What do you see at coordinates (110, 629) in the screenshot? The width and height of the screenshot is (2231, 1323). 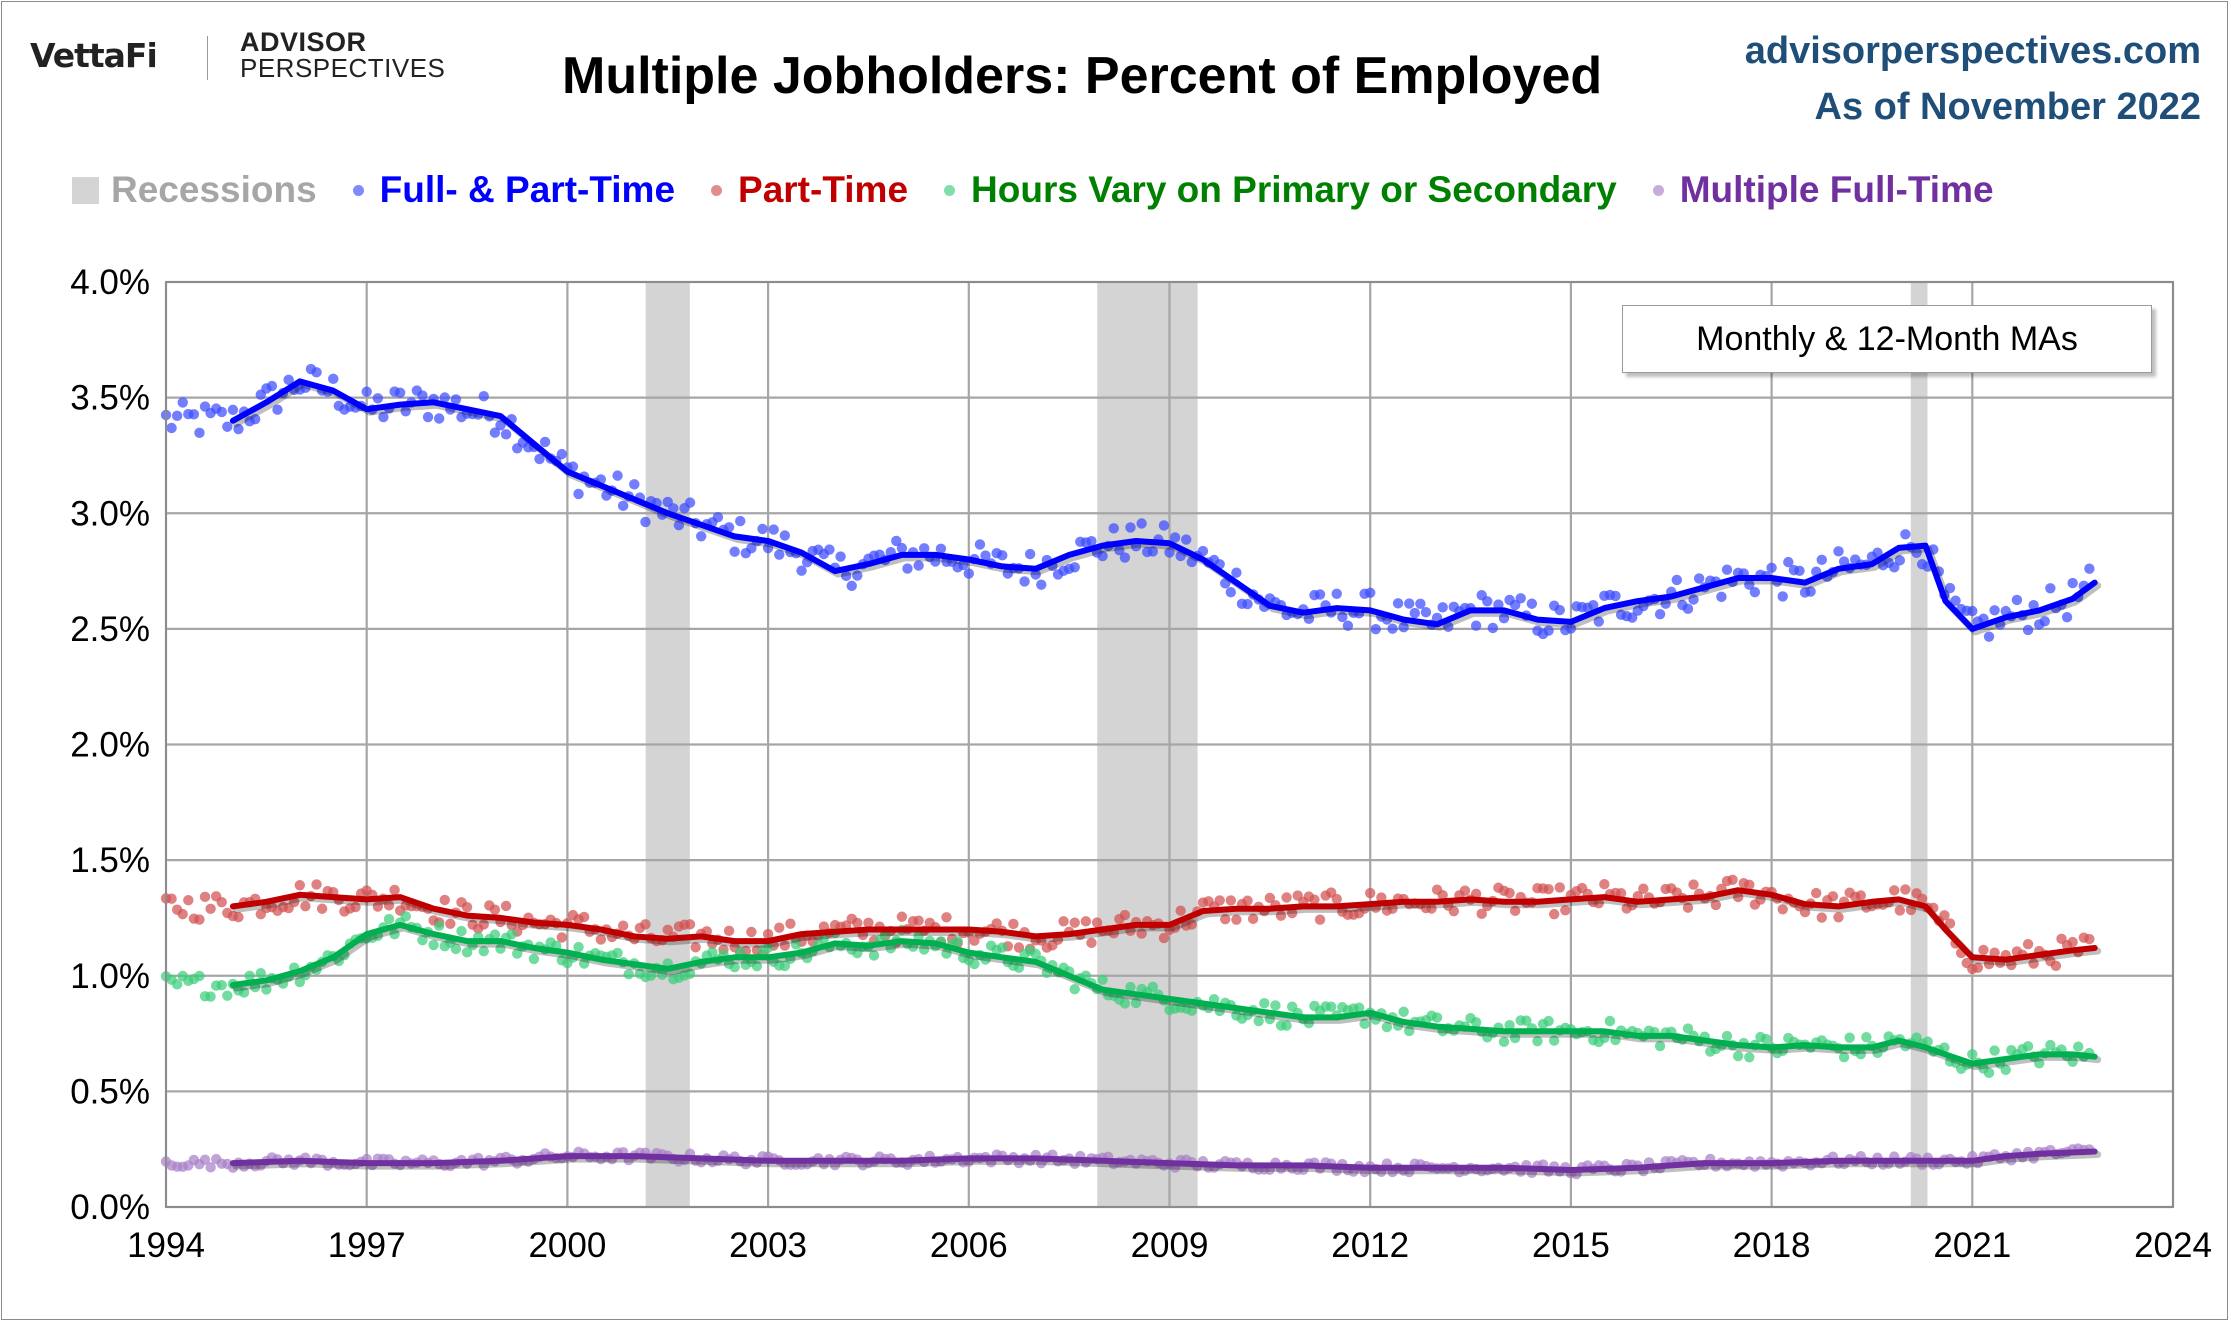 I see `y-tick-label: 2.5%` at bounding box center [110, 629].